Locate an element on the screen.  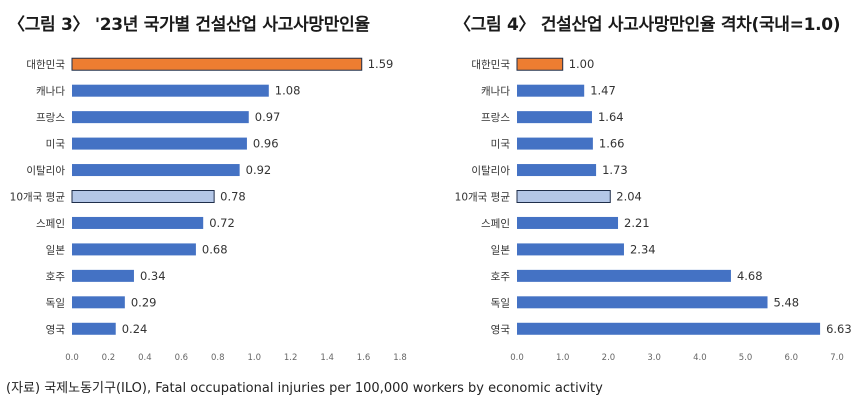
chart-title: 〈그림 3〉 '23년 국가별 건설산업 사고사망만인율 is located at coordinates (189, 25).